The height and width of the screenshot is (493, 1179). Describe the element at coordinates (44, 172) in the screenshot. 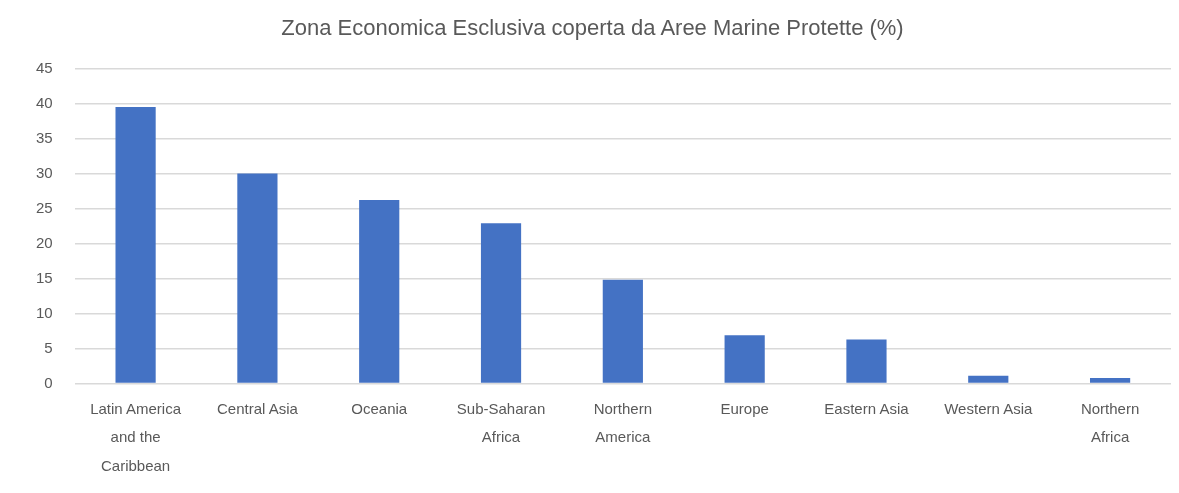

I see `y-tick-label: 30` at that location.